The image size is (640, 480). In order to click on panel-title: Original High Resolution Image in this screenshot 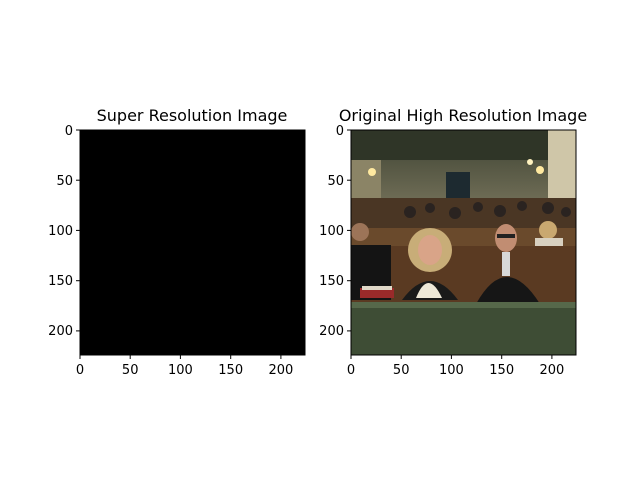, I will do `click(463, 115)`.